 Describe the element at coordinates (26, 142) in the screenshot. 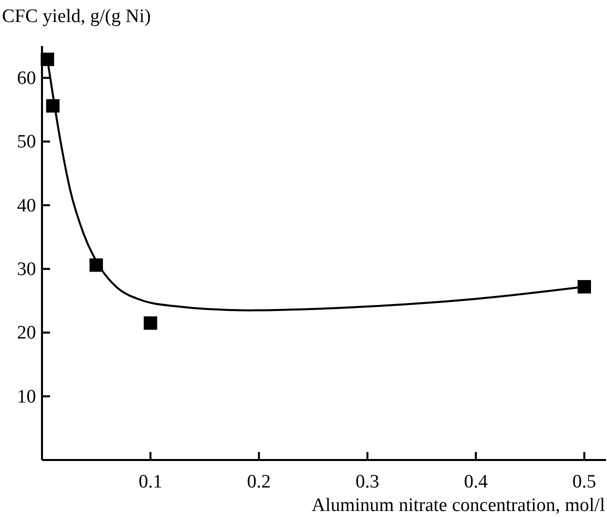

I see `y-tick-label: 50` at that location.